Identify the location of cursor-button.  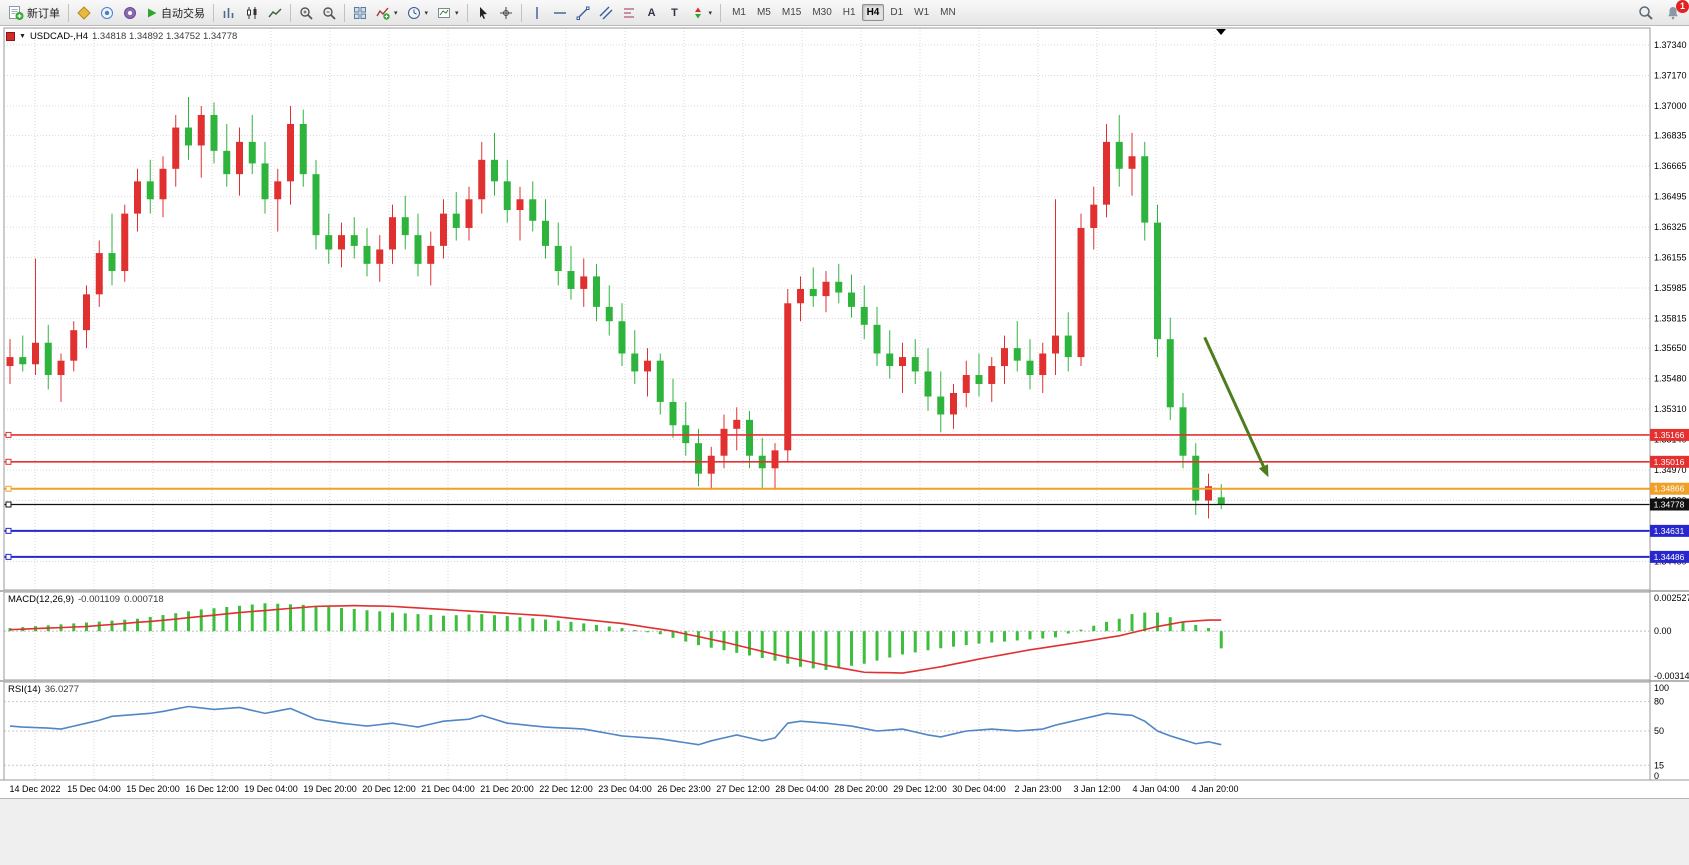
(483, 13).